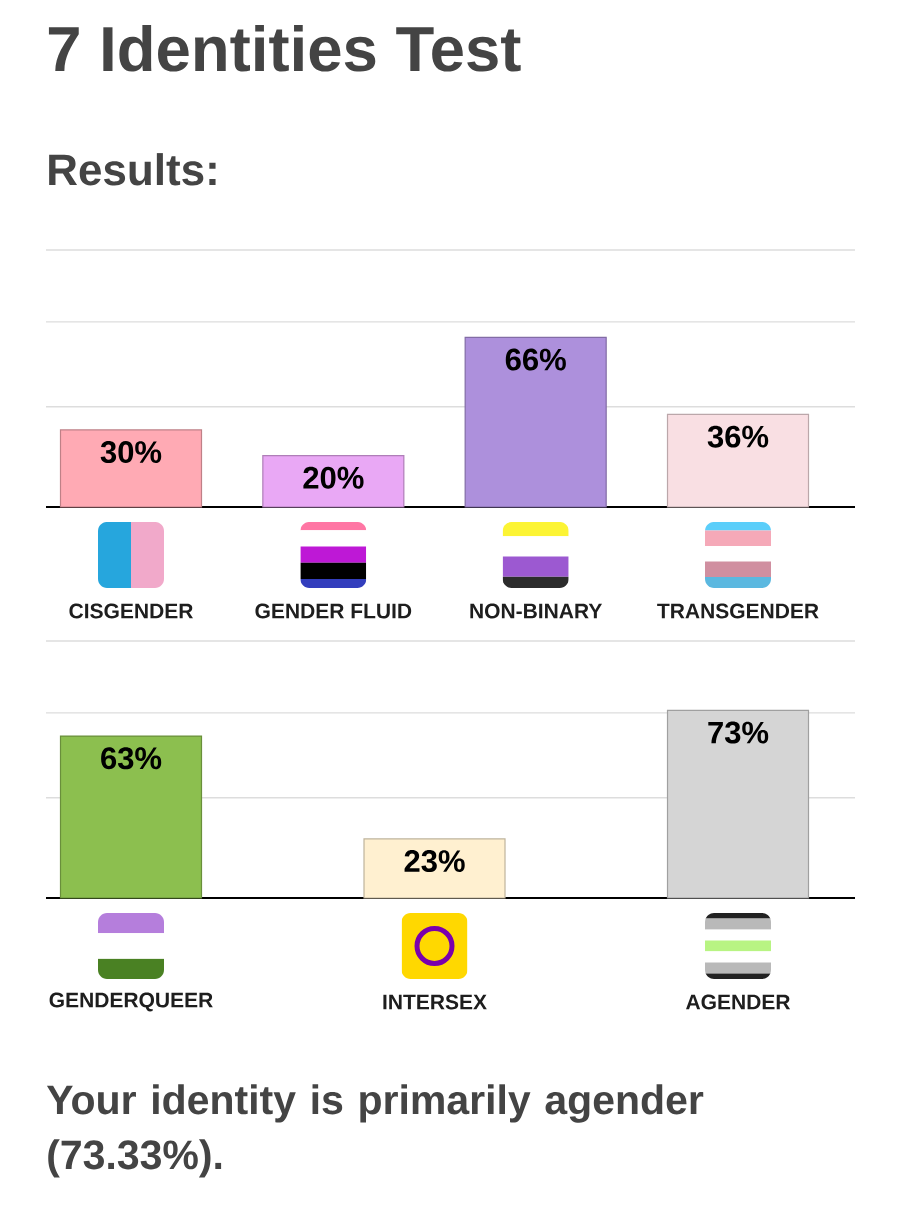 This screenshot has width=900, height=1206. Describe the element at coordinates (435, 1002) in the screenshot. I see `x-tick-label: INTERSEX` at that location.